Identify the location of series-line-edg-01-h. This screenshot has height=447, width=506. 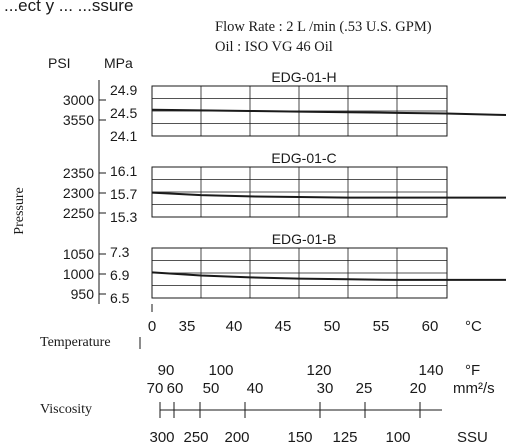
(328, 112).